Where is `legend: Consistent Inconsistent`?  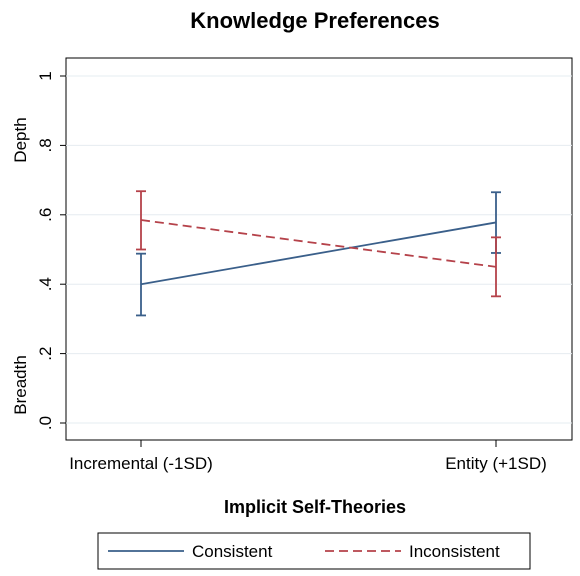
legend: Consistent Inconsistent is located at coordinates (314, 551).